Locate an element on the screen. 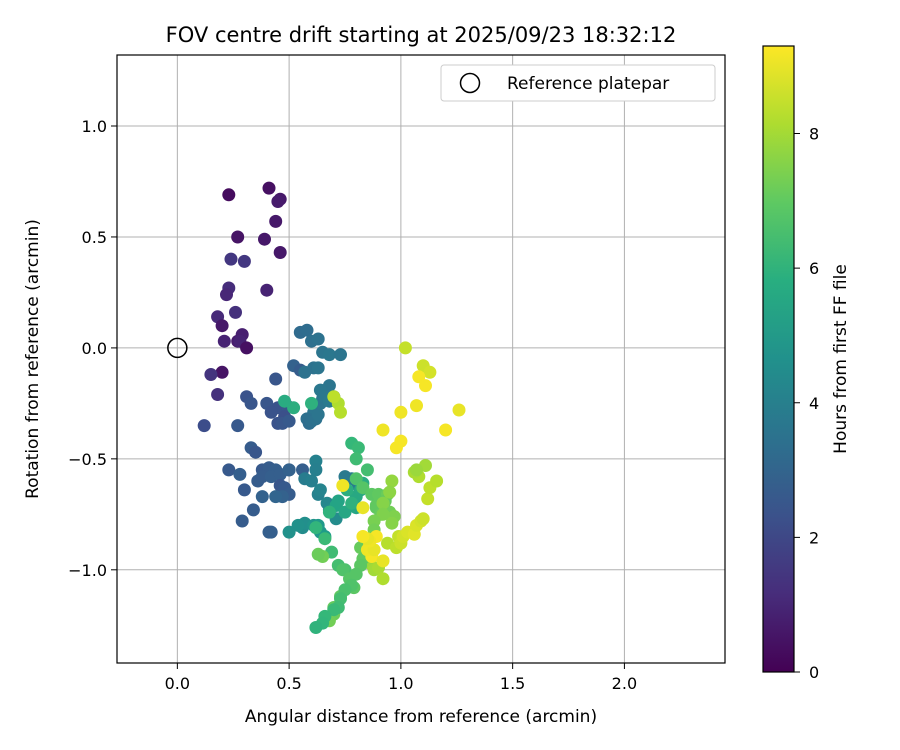 This screenshot has width=900, height=750. x-axis-ticks: 0.0 0.5 1.0 1.5 2.0 is located at coordinates (401, 678).